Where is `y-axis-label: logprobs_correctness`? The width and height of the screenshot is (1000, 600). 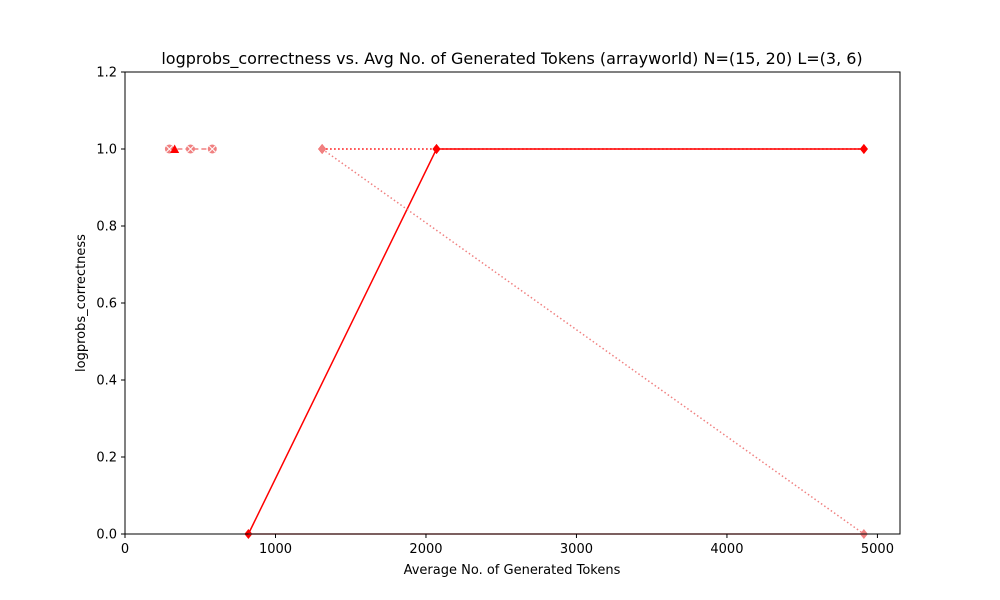 y-axis-label: logprobs_correctness is located at coordinates (81, 303).